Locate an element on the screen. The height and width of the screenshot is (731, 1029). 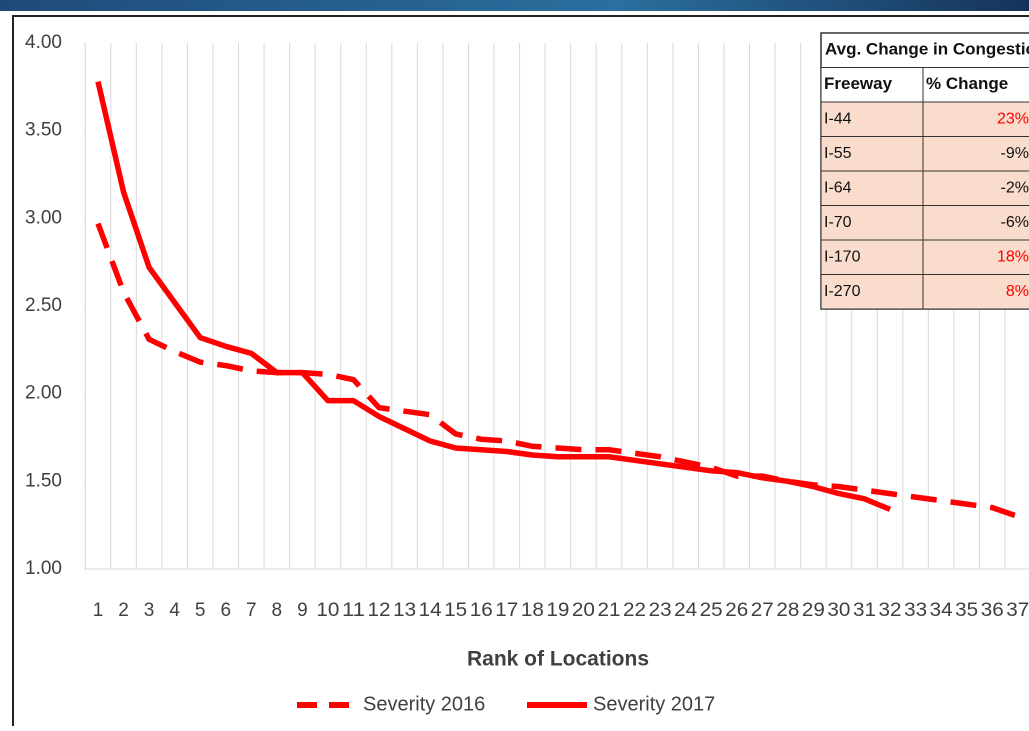
x-tick-label: 33 is located at coordinates (915, 610).